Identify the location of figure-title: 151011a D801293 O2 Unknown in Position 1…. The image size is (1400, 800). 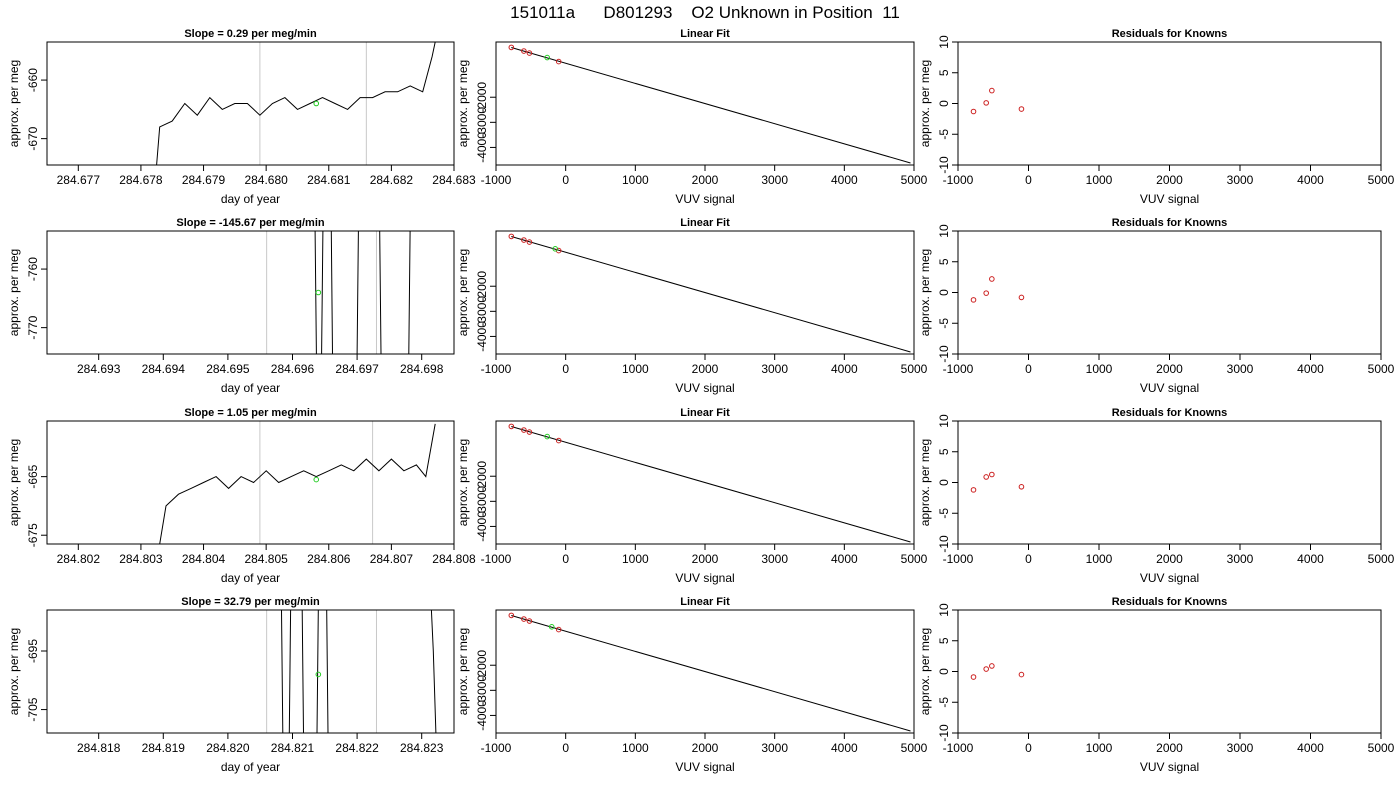
(705, 12).